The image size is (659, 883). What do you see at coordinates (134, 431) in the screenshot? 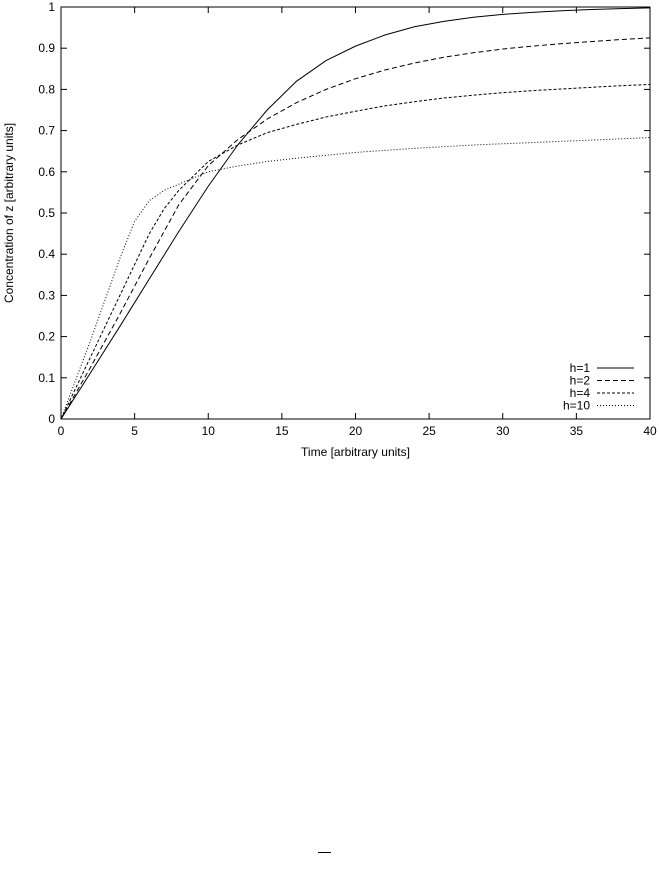
I see `x-tick-label: 5` at bounding box center [134, 431].